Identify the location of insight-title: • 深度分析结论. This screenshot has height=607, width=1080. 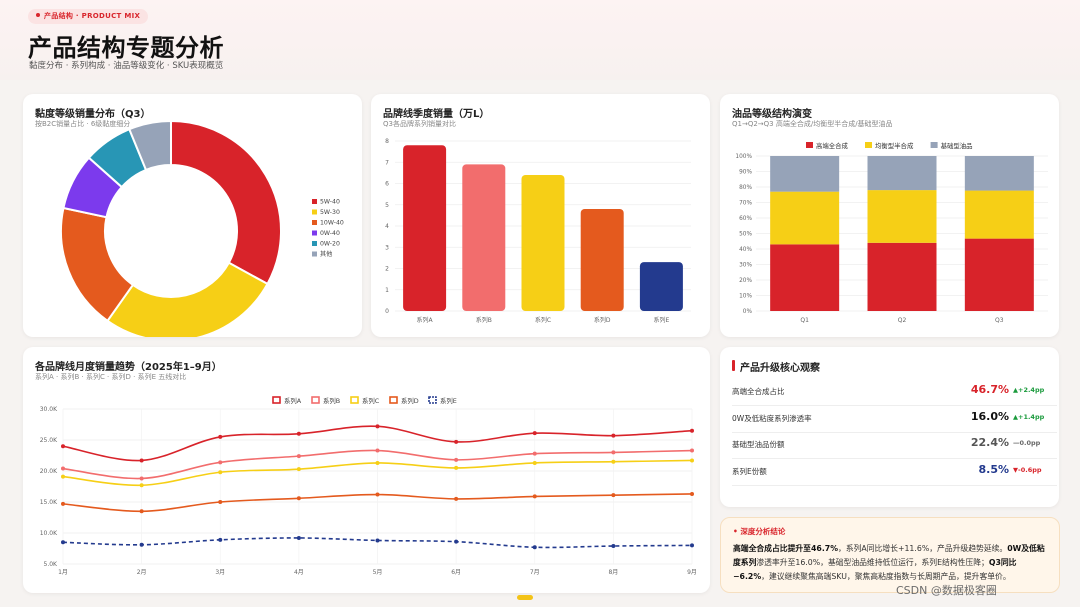
(759, 531).